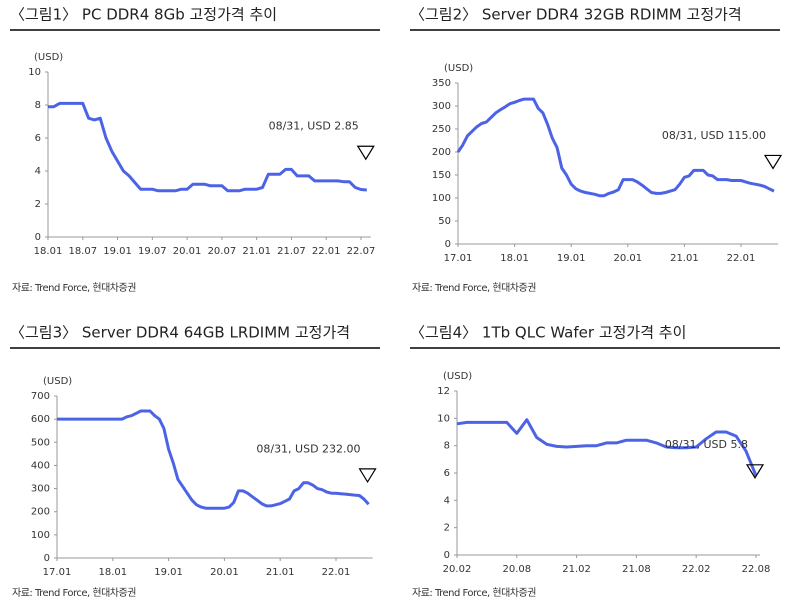 The width and height of the screenshot is (798, 609). Describe the element at coordinates (143, 15) in the screenshot. I see `chart-title: 〈그림1〉 PC DDR4 8Gb 고정가격 추이` at that location.